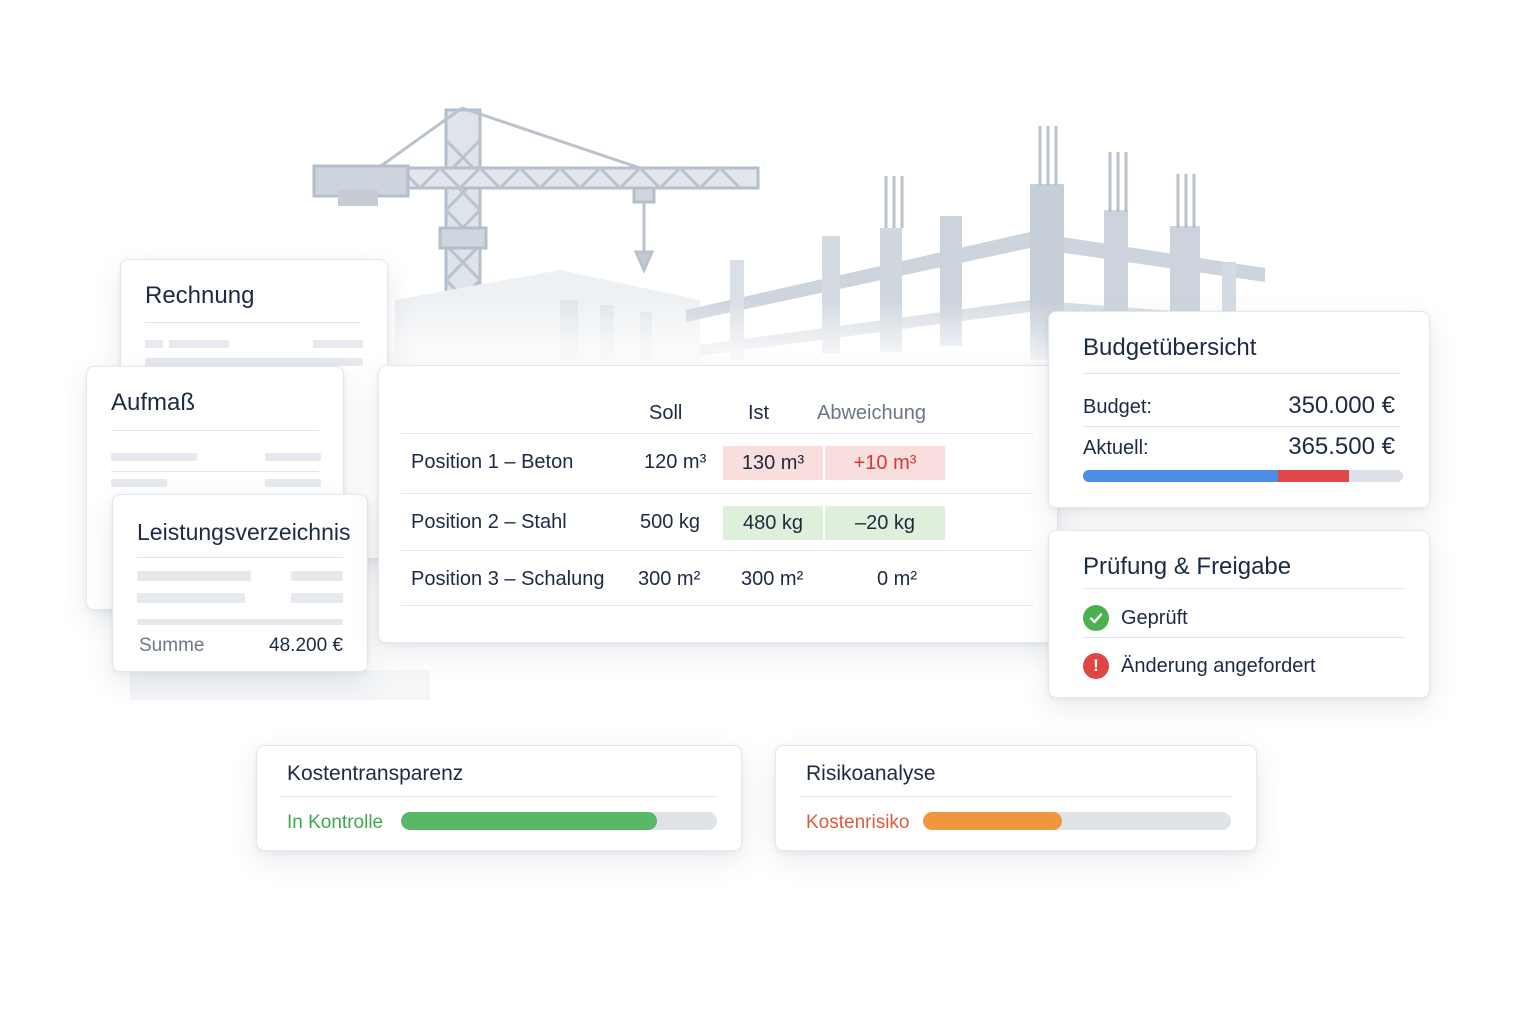 The width and height of the screenshot is (1536, 1024). Describe the element at coordinates (1181, 476) in the screenshot. I see `budget-used-segment` at that location.